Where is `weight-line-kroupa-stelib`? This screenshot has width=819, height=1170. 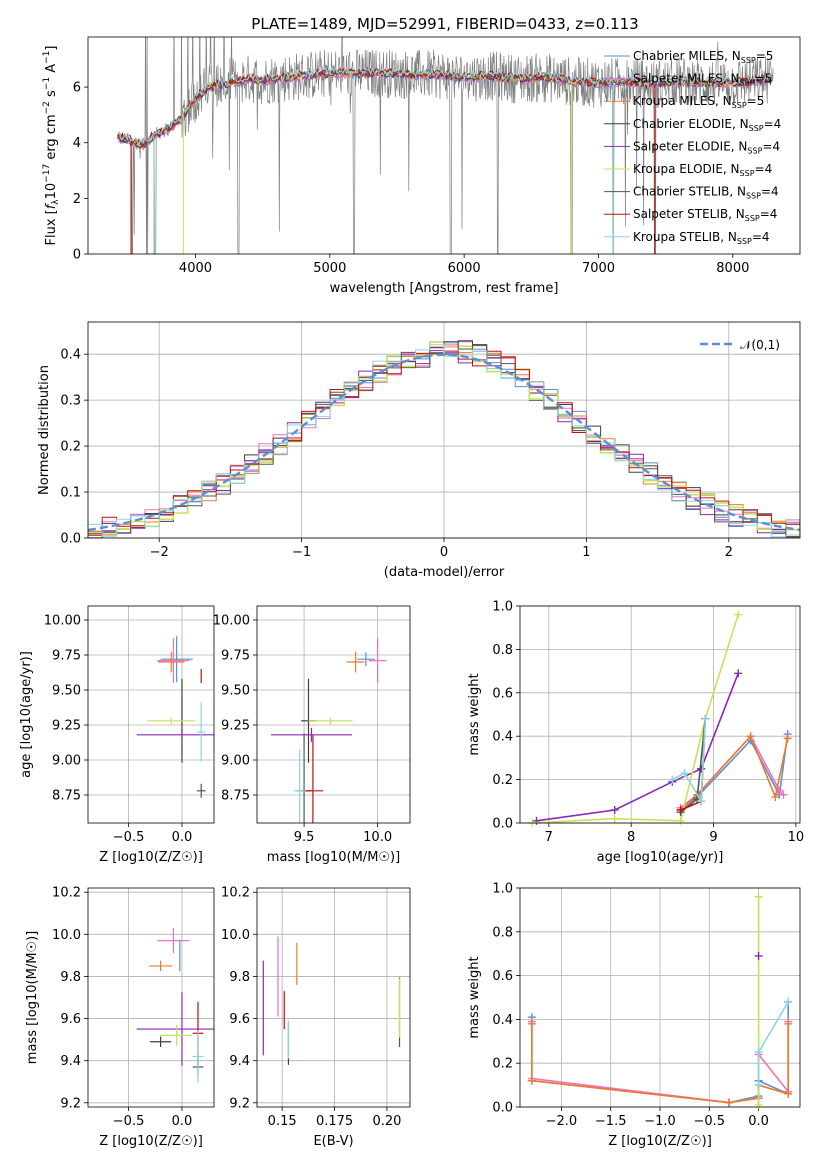 weight-line-kroupa-stelib is located at coordinates (689, 761).